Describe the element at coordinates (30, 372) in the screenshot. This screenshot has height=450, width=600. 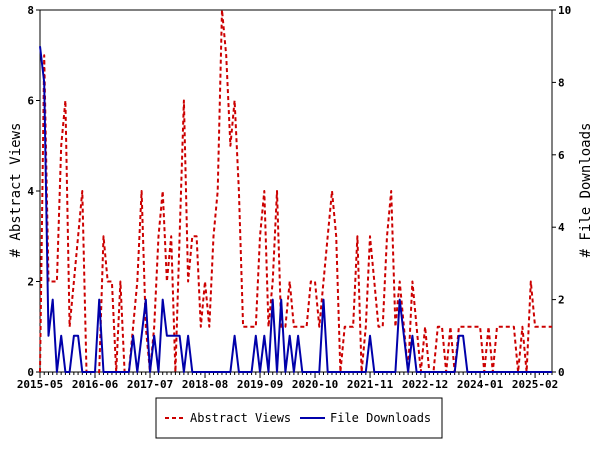
I see `y-left-tick-label: 0` at that location.